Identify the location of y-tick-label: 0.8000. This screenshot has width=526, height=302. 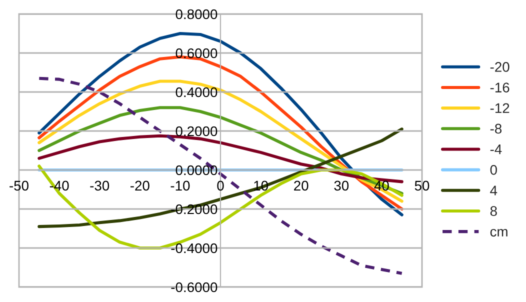
(197, 14).